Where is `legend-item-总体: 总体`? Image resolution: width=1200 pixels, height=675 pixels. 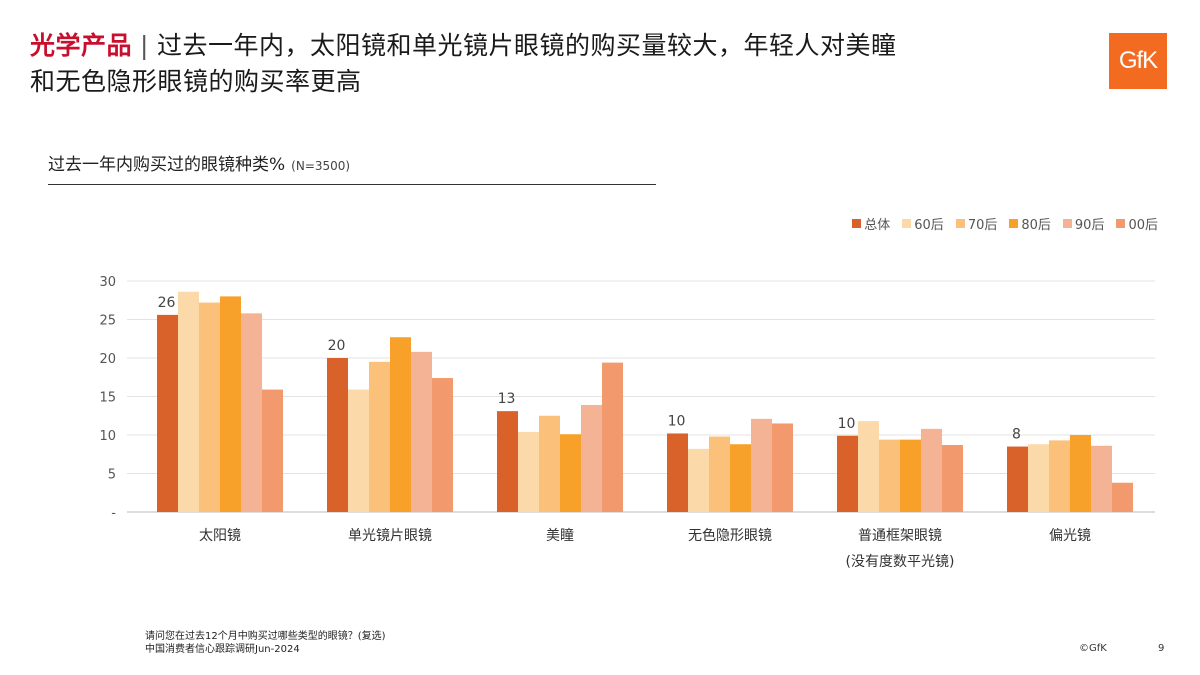
legend-item-总体: 总体 is located at coordinates (871, 223).